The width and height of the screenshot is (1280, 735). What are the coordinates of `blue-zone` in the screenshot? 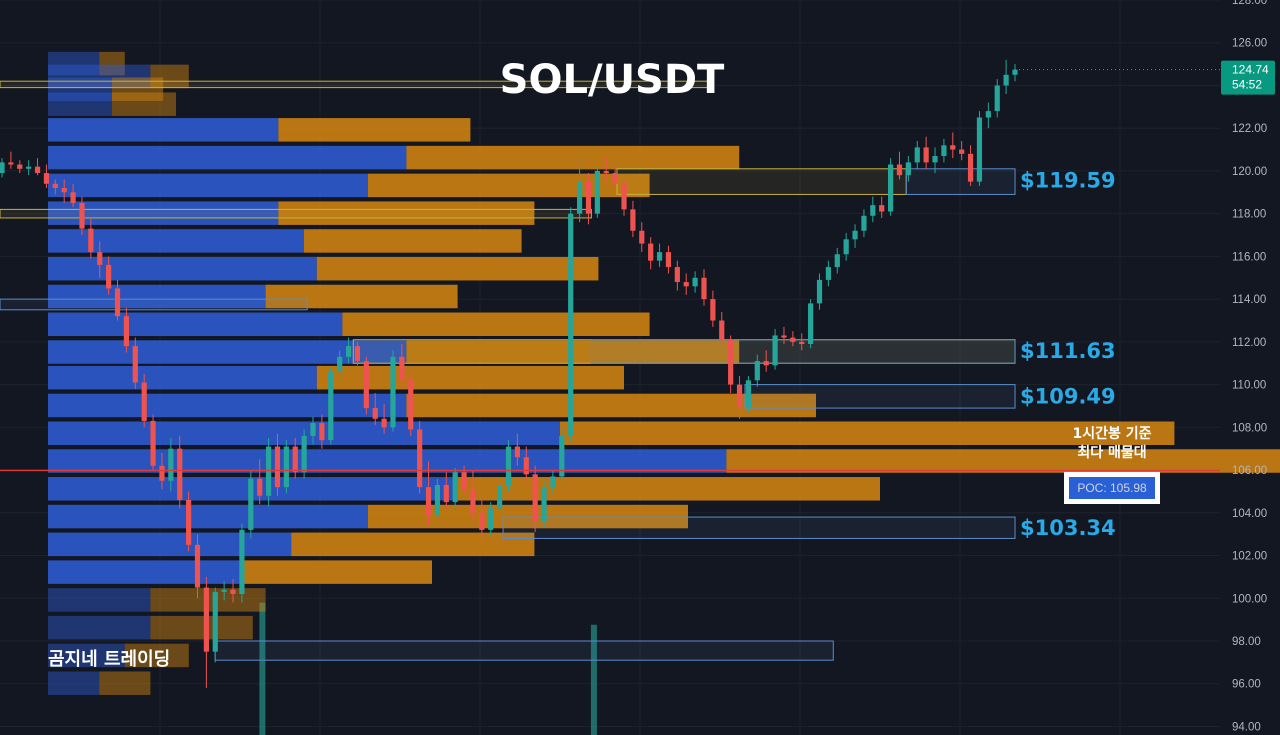 It's located at (524, 650).